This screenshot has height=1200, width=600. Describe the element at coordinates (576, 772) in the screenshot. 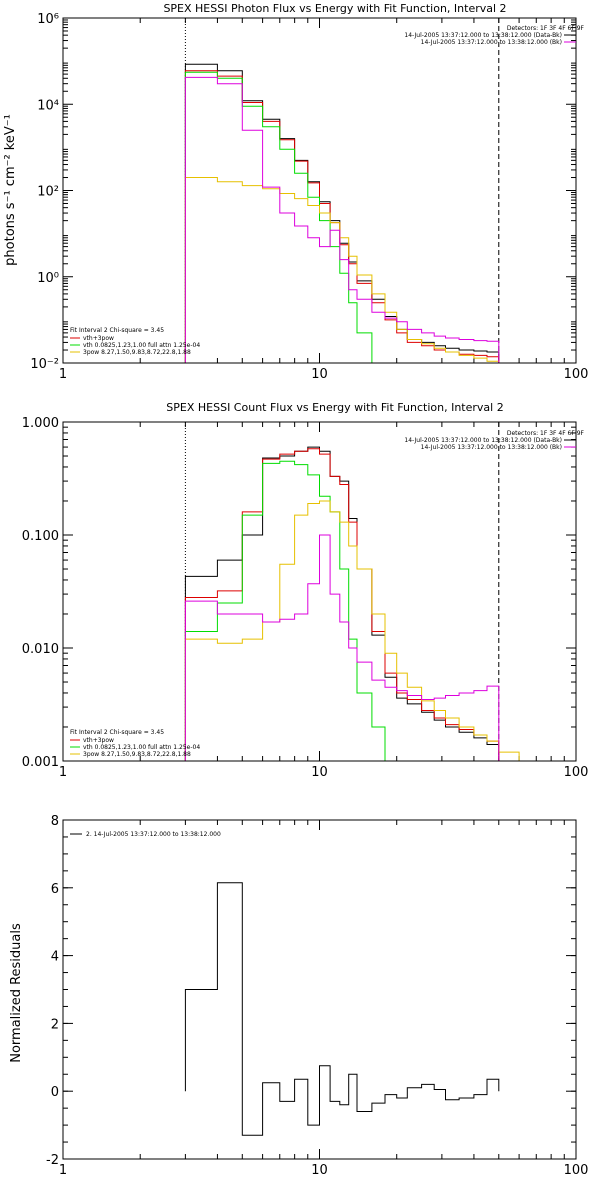

I see `count-flux-x-tick-label: 100` at that location.